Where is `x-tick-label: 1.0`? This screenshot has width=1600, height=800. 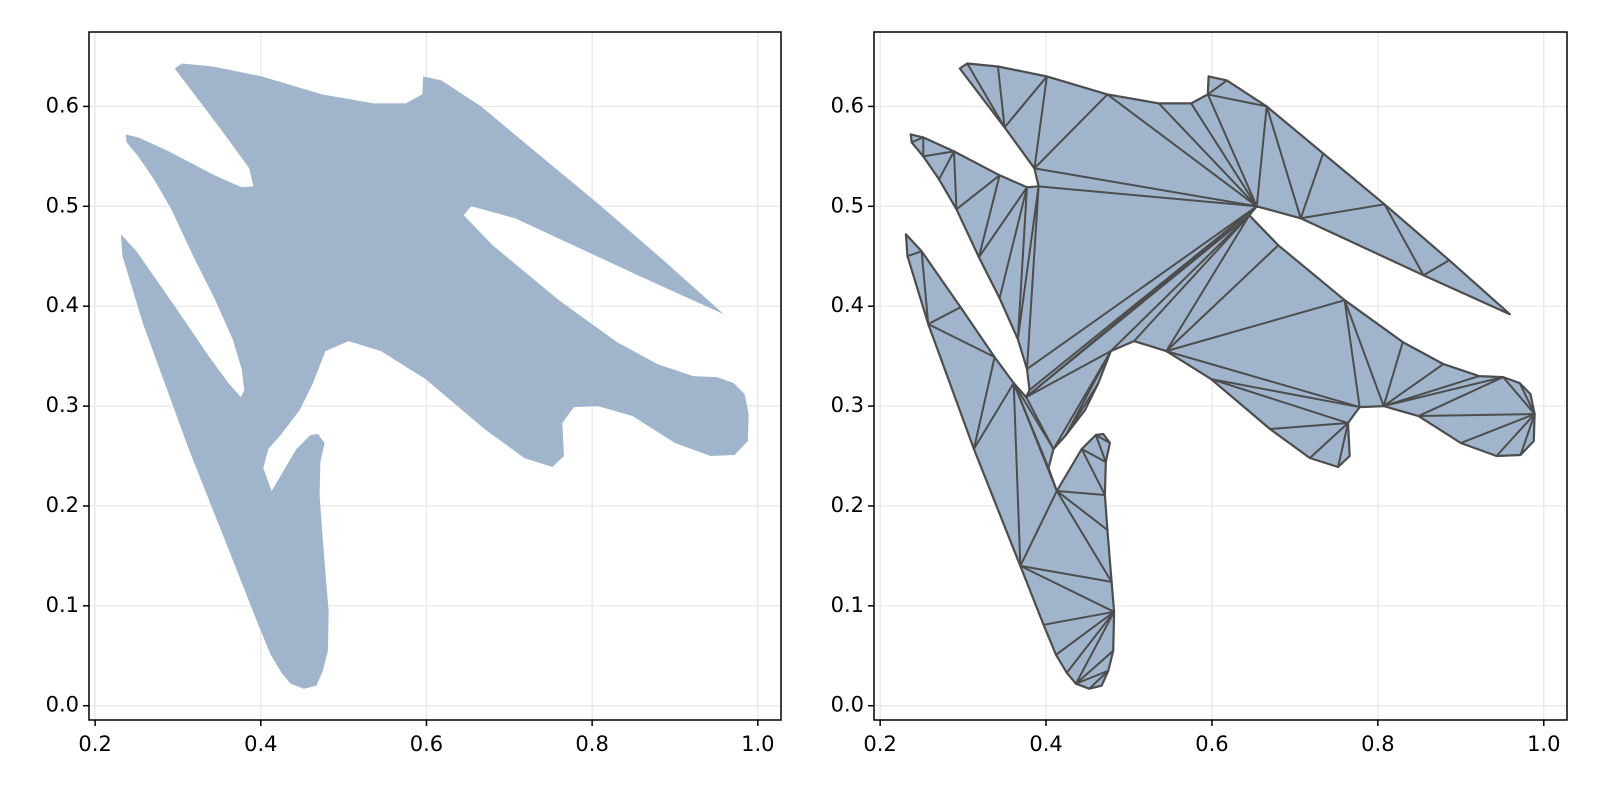 x-tick-label: 1.0 is located at coordinates (757, 744).